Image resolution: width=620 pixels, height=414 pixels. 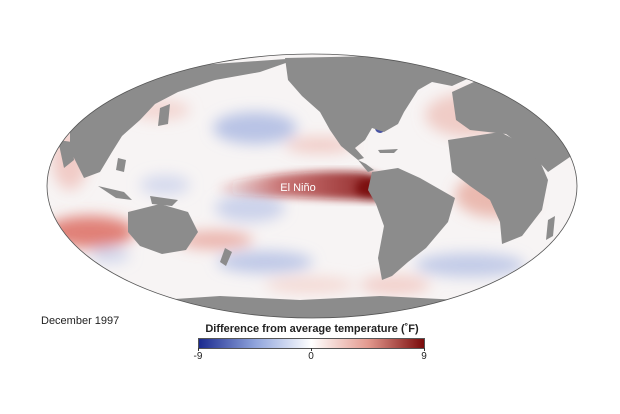 What do you see at coordinates (411, 224) in the screenshot?
I see `south-america-land` at bounding box center [411, 224].